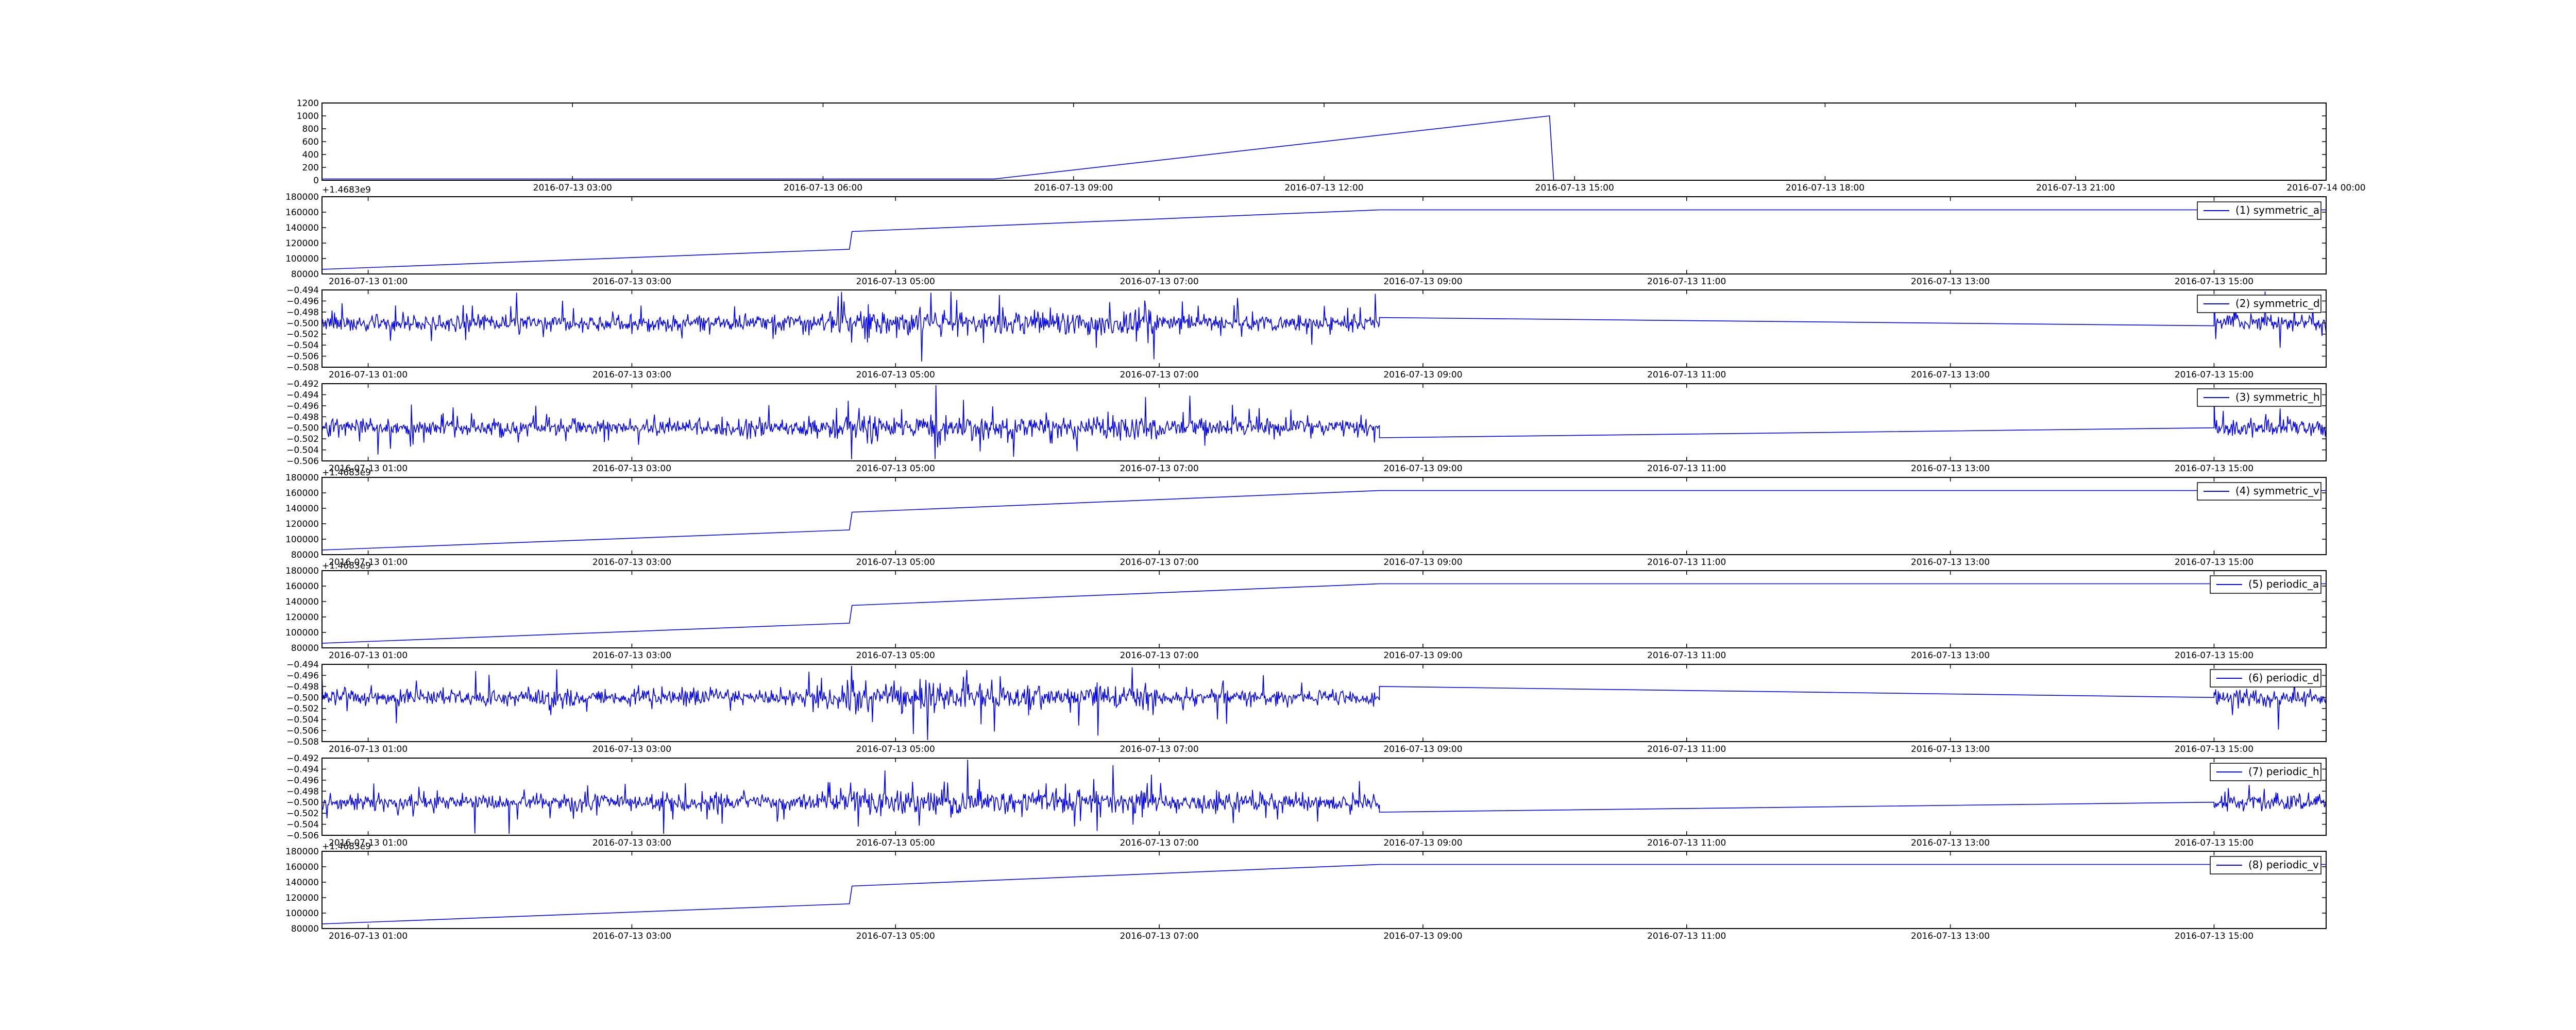 The image size is (2576, 1030). What do you see at coordinates (2283, 771) in the screenshot?
I see `legend-label: (7) periodic_h` at bounding box center [2283, 771].